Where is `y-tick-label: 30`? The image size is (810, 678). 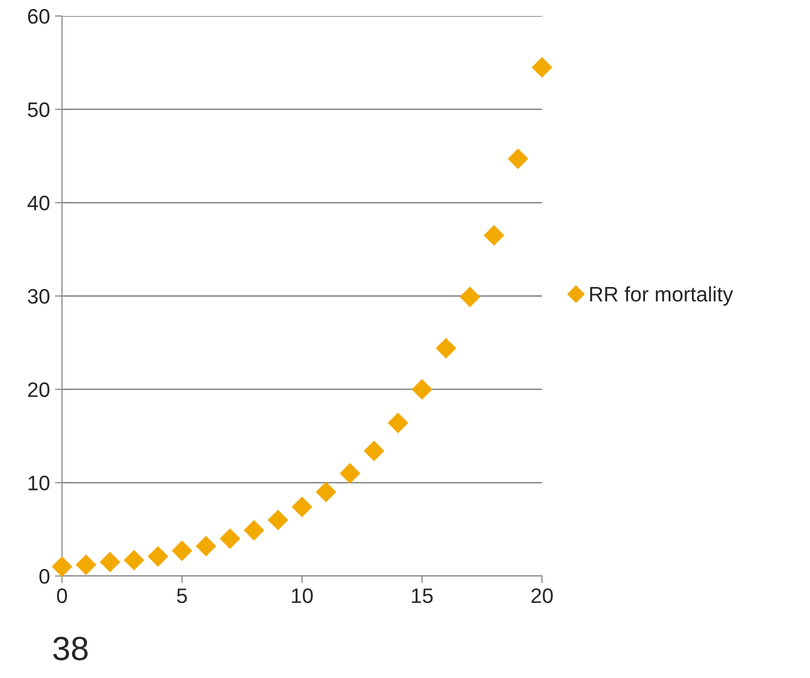
y-tick-label: 30 is located at coordinates (39, 296).